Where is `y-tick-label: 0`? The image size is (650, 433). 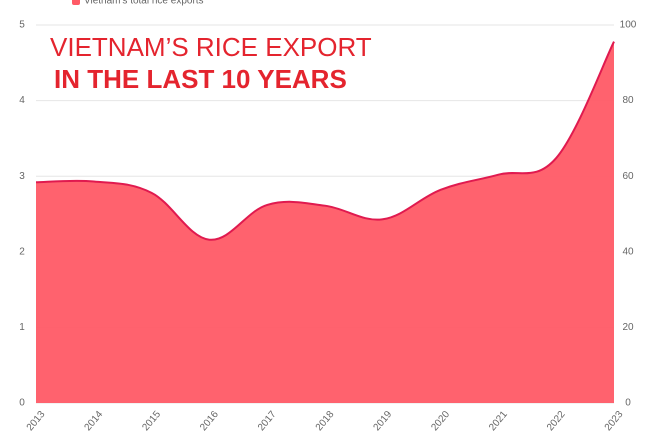 y-tick-label: 0 is located at coordinates (22, 403).